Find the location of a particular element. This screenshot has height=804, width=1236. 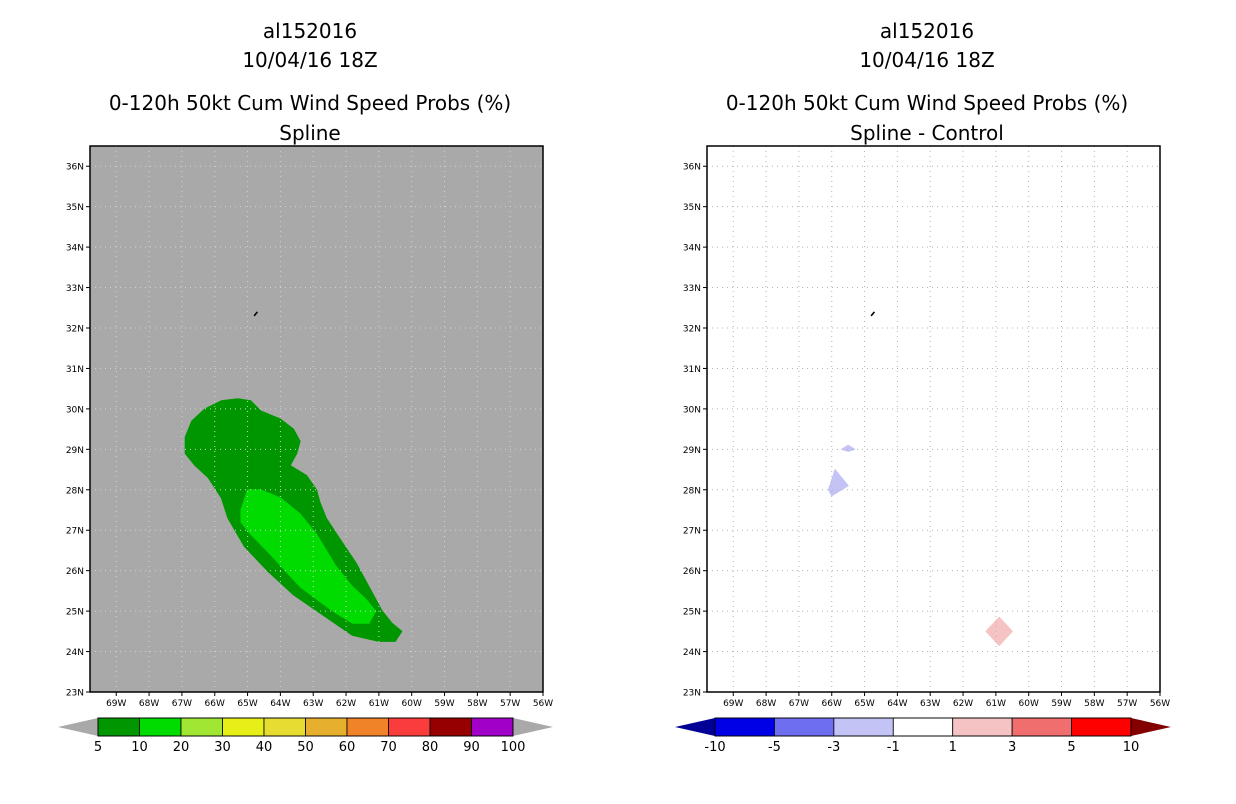

tick-label-lat-35N: 35N is located at coordinates (75, 208).